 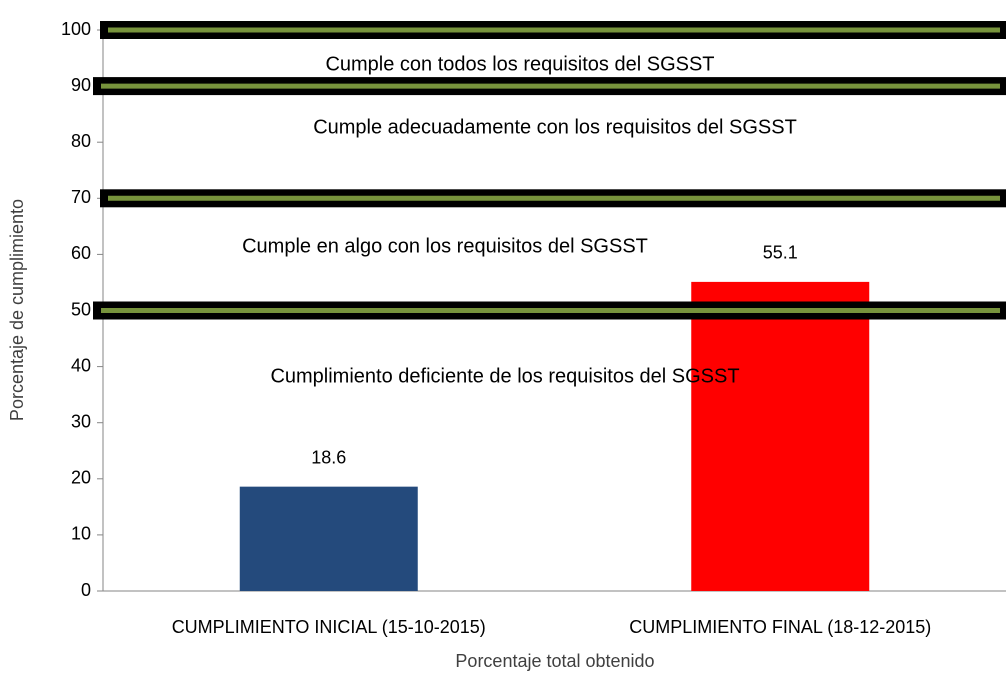 What do you see at coordinates (81, 365) in the screenshot?
I see `y-tick-label: 40` at bounding box center [81, 365].